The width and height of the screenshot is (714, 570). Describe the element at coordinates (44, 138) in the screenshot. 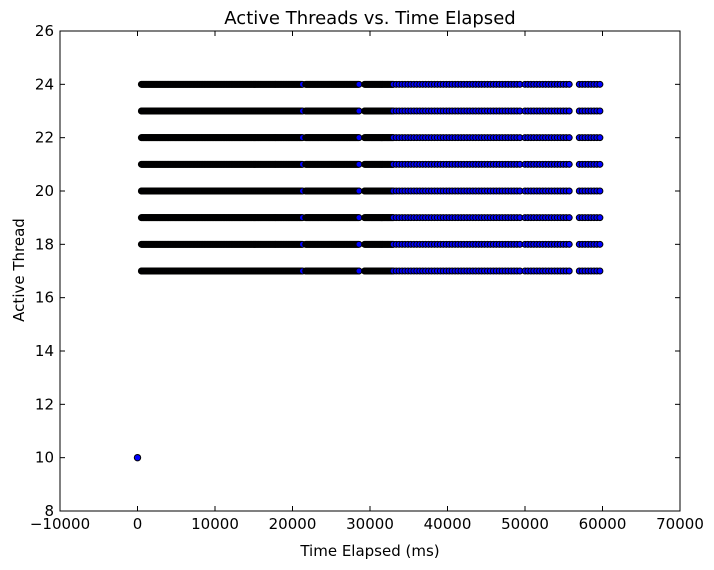

I see `y-tick-label: 22` at that location.